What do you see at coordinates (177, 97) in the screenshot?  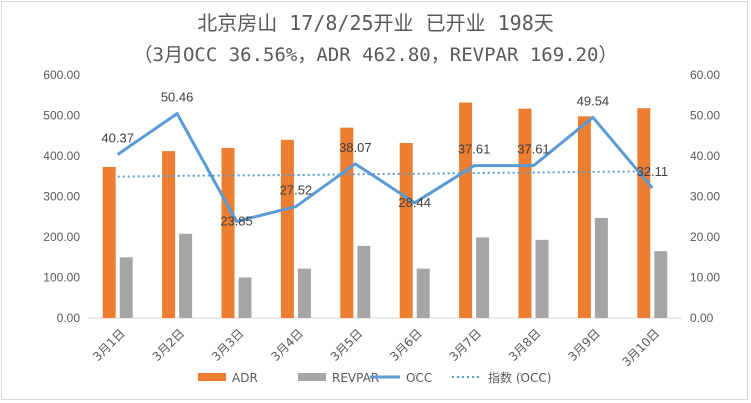 I see `occ-data-label: 50.46` at bounding box center [177, 97].